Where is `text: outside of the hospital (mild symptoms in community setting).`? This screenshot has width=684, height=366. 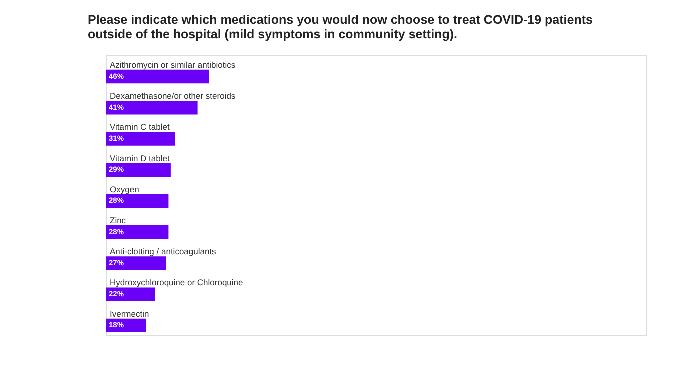
text: outside of the hospital (mild symptoms in community setting). is located at coordinates (273, 35).